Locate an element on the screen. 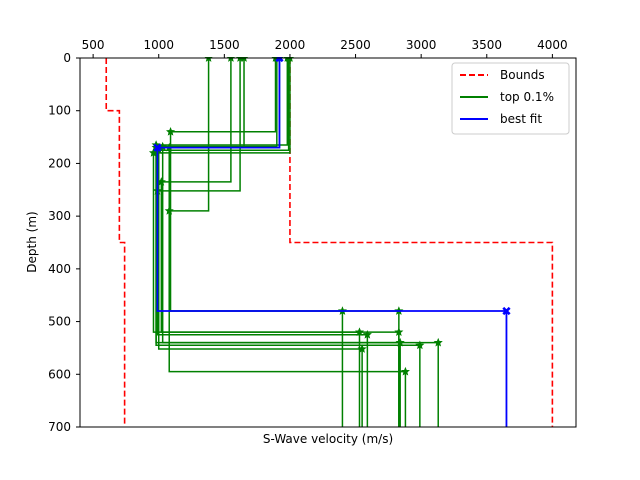 Image resolution: width=640 pixels, height=480 pixels. bounds-lower-line is located at coordinates (115, 242).